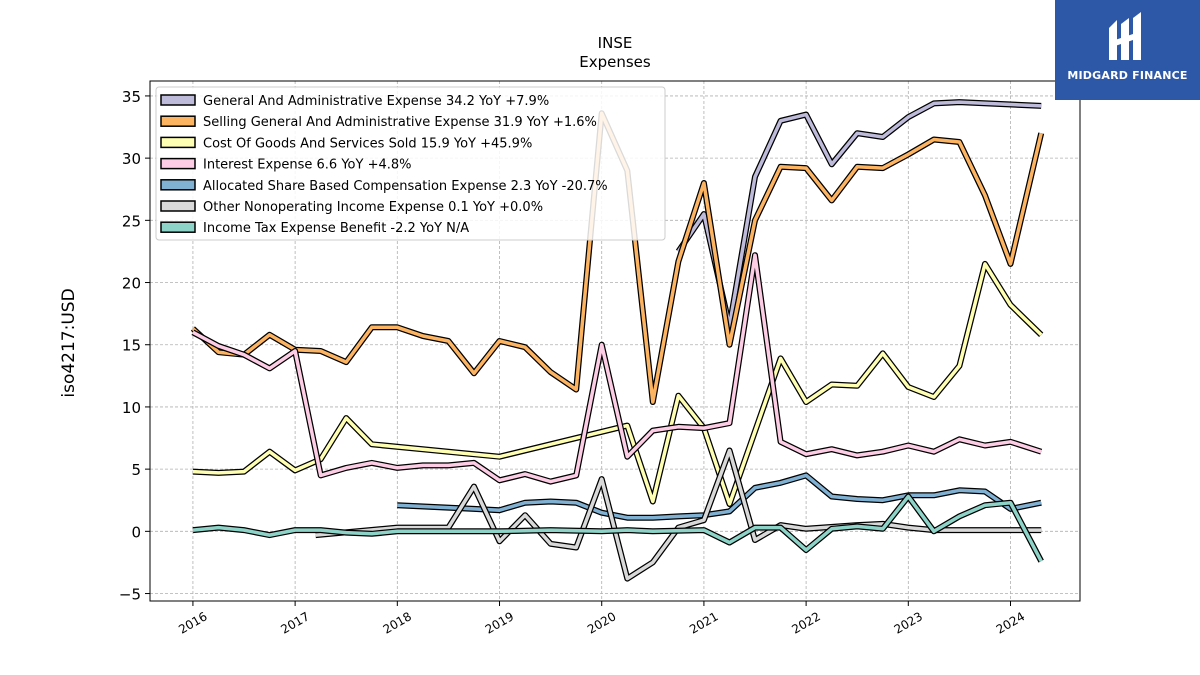 The height and width of the screenshot is (675, 1200). Describe the element at coordinates (397, 622) in the screenshot. I see `x-tick-label: 2018` at that location.